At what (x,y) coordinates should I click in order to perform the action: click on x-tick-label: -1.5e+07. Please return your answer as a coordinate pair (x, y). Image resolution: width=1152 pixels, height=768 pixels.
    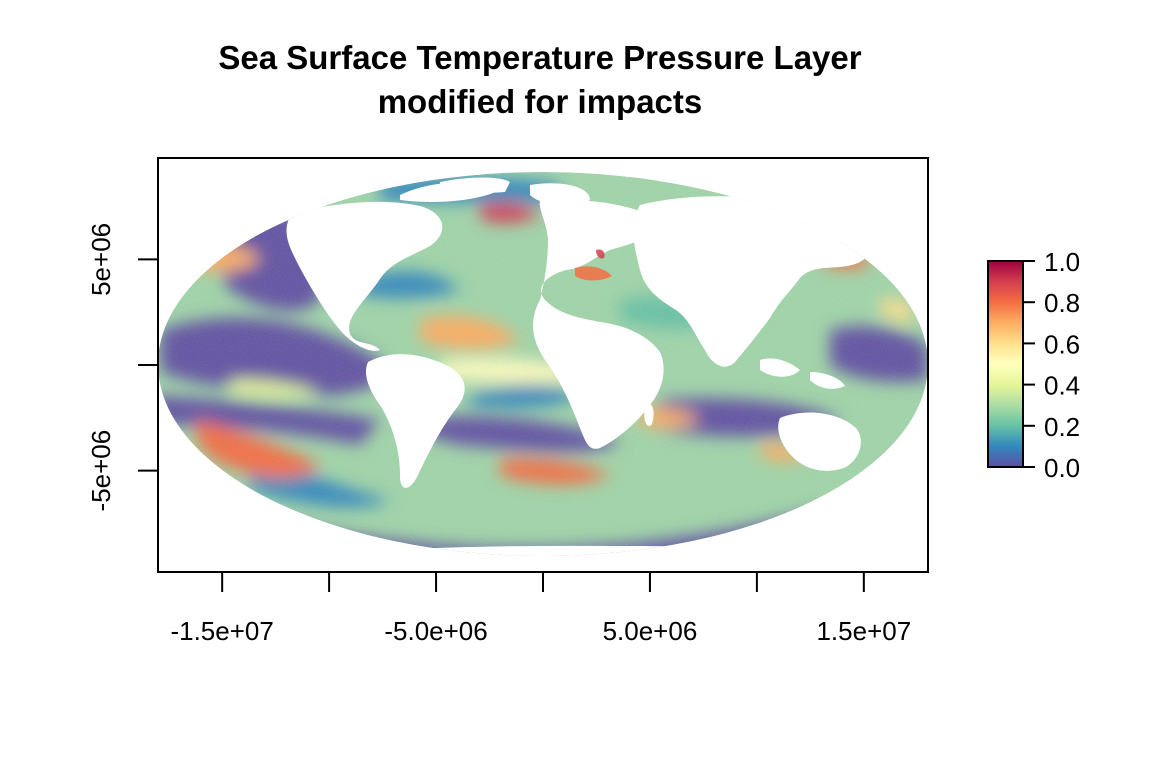
    Looking at the image, I should click on (221, 631).